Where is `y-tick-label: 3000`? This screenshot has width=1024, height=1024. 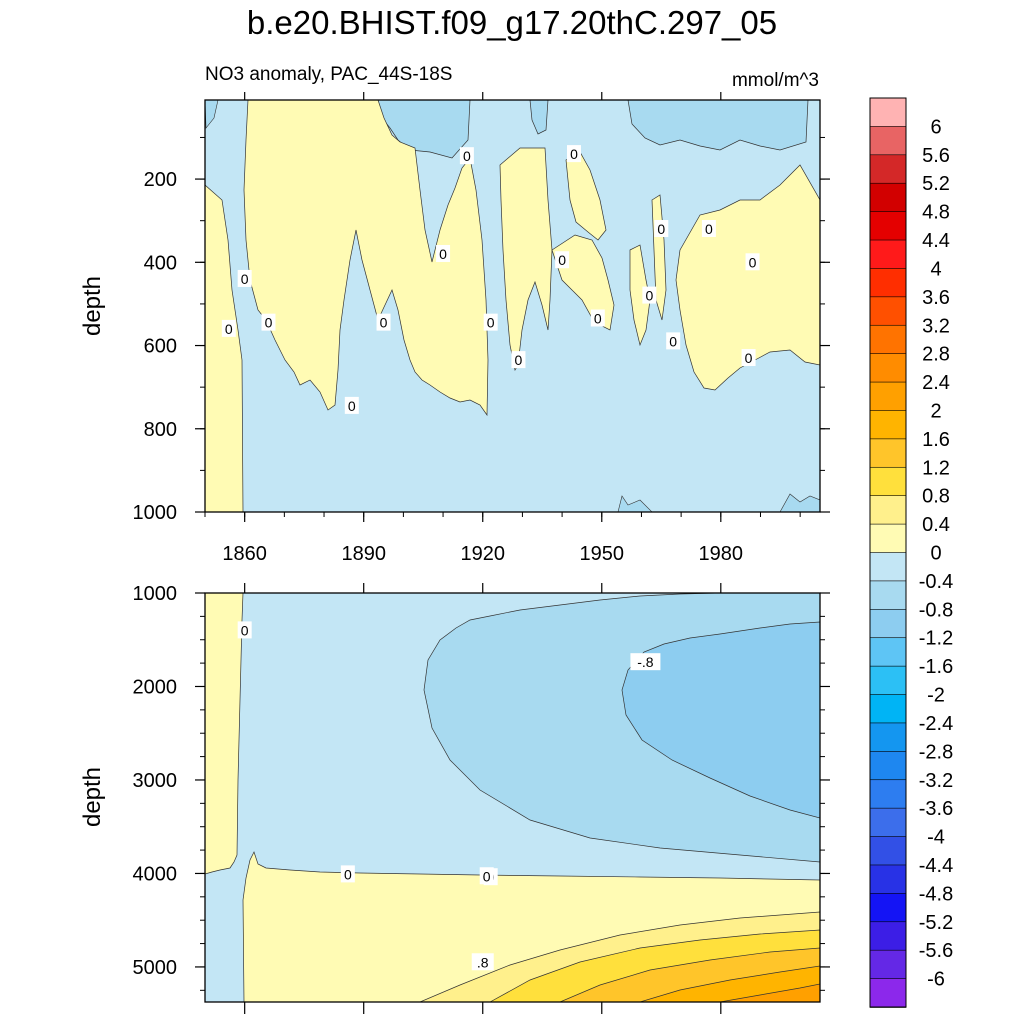 y-tick-label: 3000 is located at coordinates (155, 781).